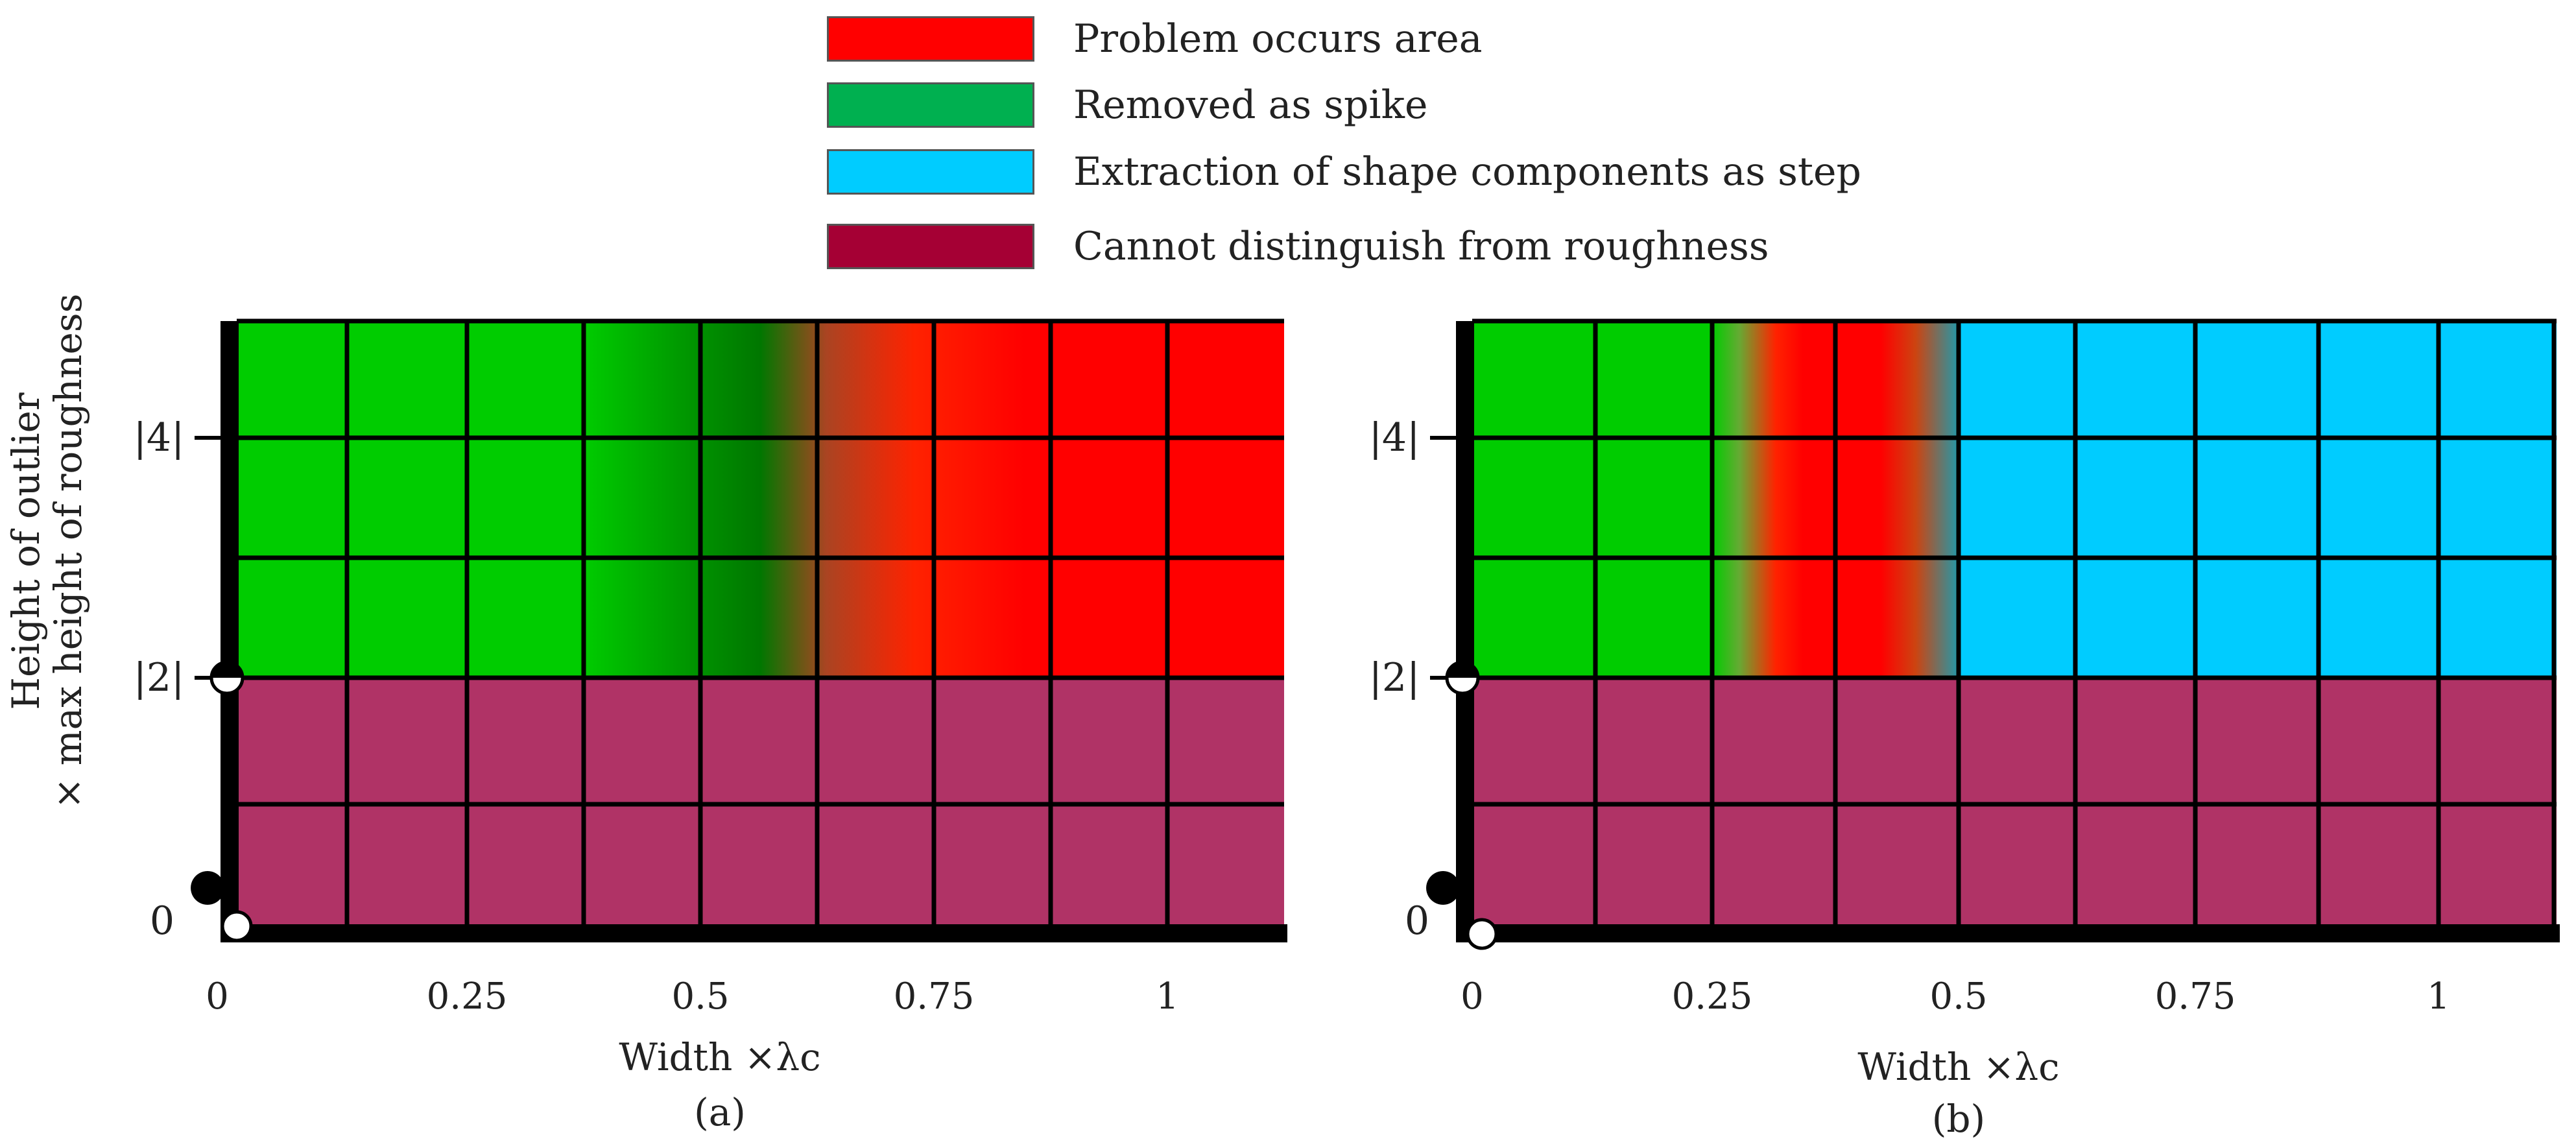  Describe the element at coordinates (930, 246) in the screenshot. I see `legend-swatch-maroon` at that location.